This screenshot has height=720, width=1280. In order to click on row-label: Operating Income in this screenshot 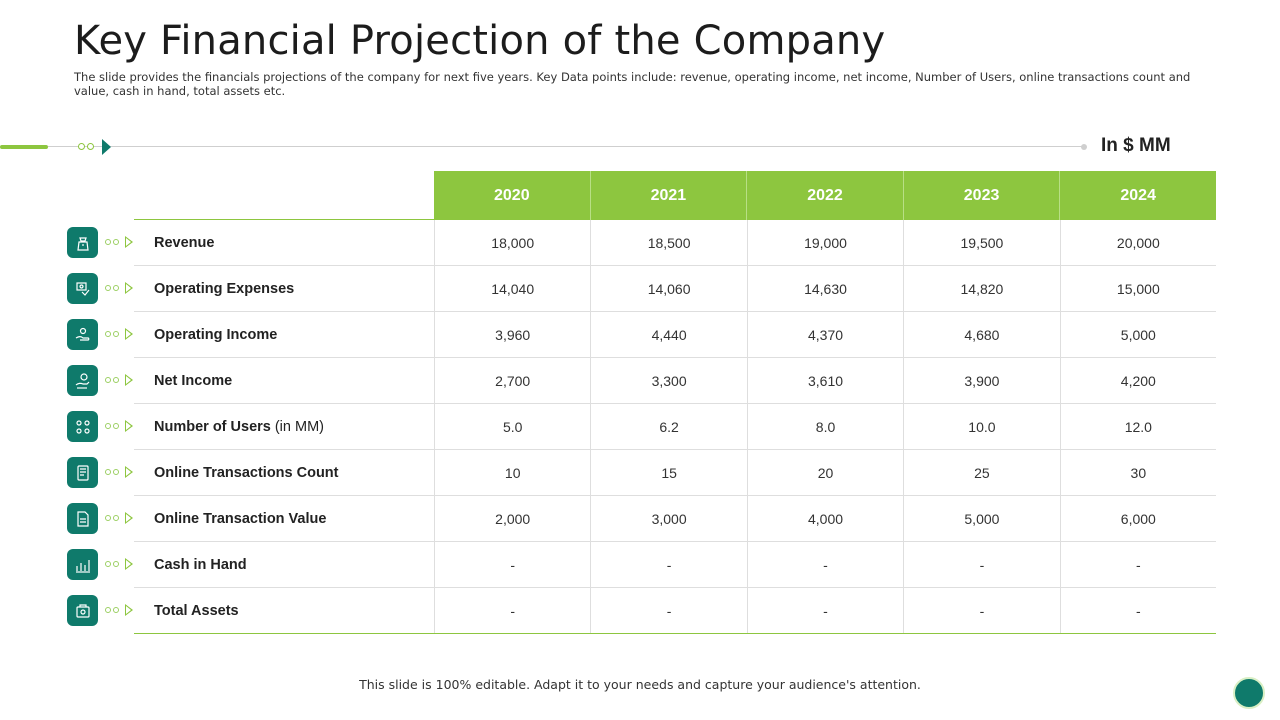, I will do `click(215, 335)`.